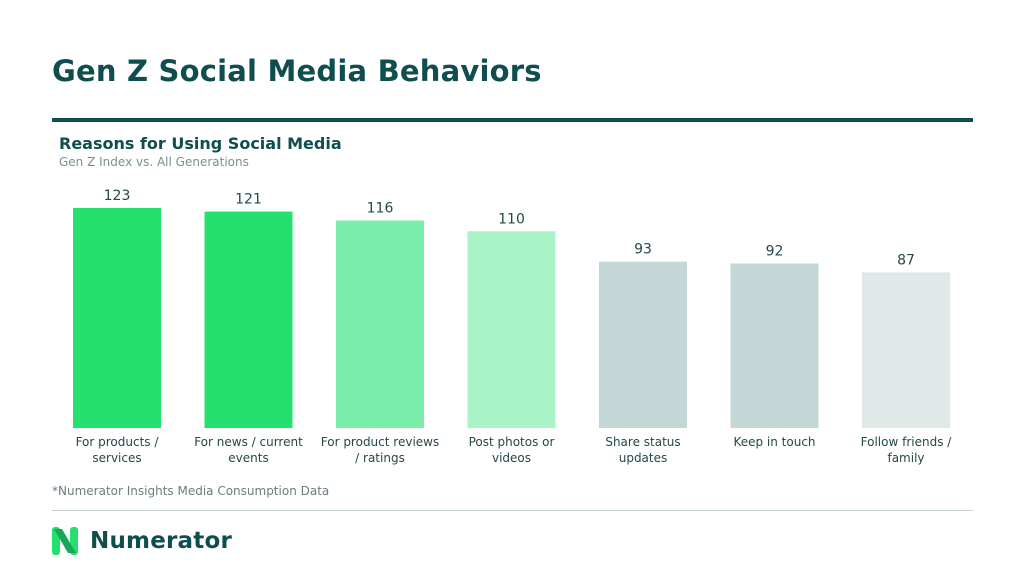 The height and width of the screenshot is (576, 1024). I want to click on value-label-4: 93, so click(643, 250).